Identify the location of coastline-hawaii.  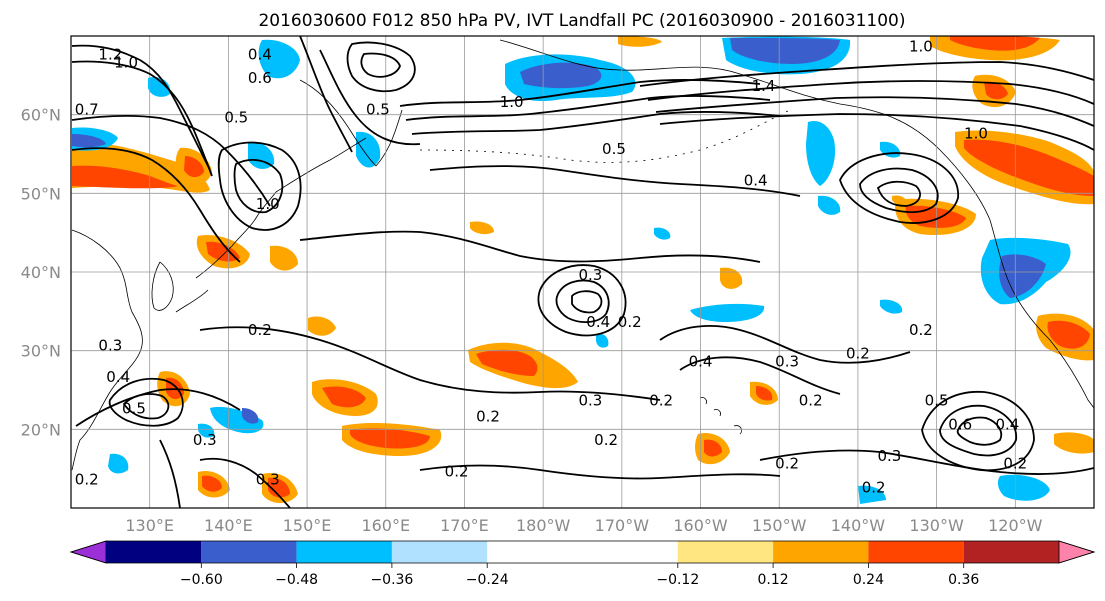
(720, 416).